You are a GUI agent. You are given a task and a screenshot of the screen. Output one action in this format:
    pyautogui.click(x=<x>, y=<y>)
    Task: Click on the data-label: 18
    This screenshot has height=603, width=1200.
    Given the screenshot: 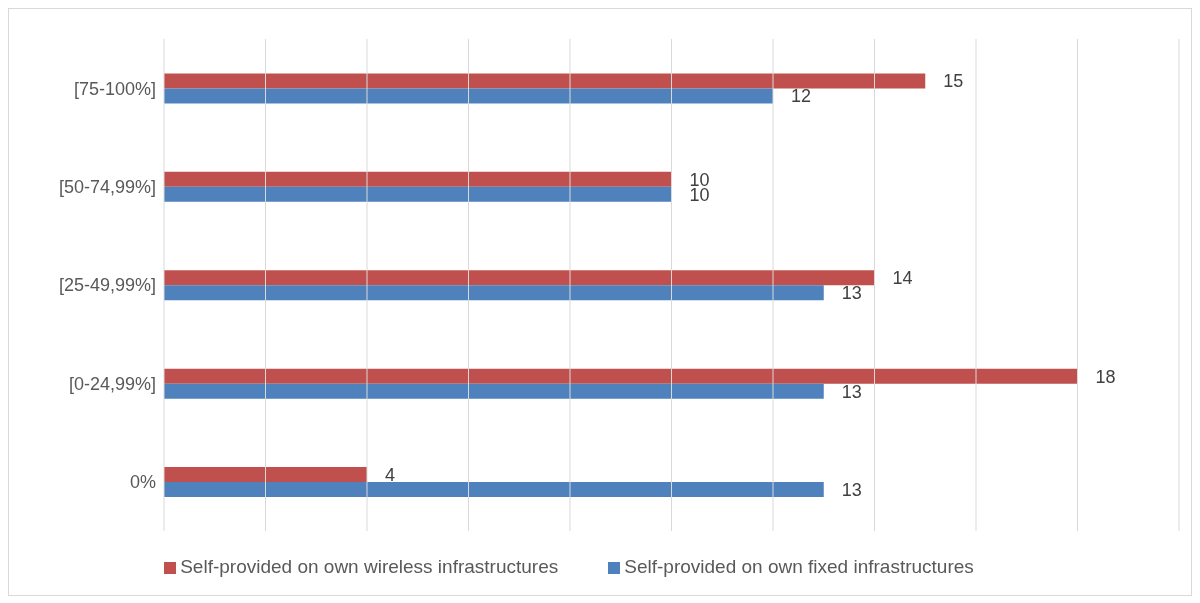 What is the action you would take?
    pyautogui.click(x=1105, y=376)
    